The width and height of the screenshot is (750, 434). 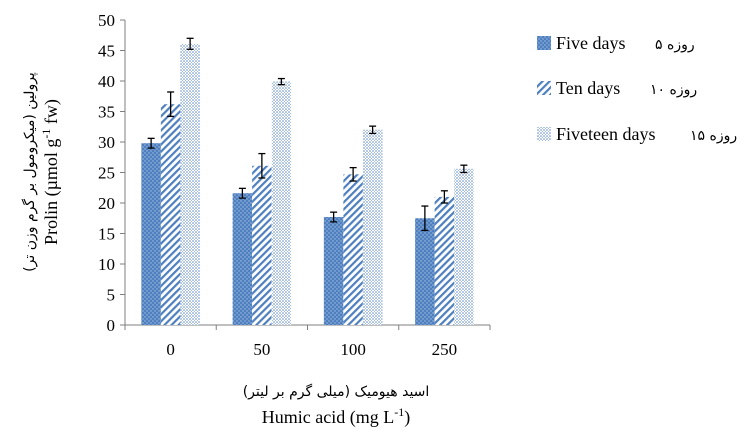 I want to click on x-axis-ticks: 0 50 100 250, so click(x=307, y=342).